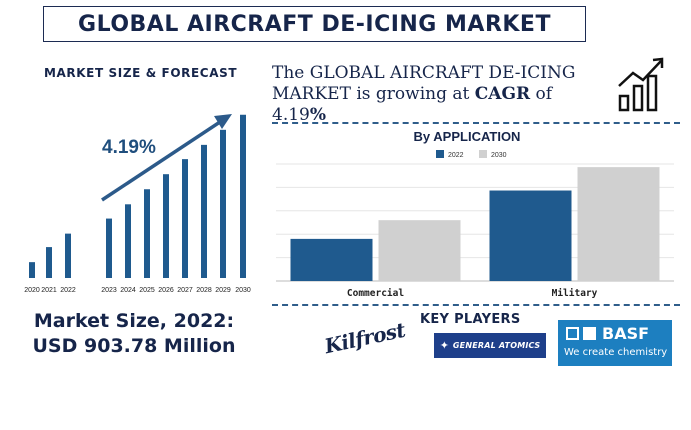 This screenshot has width=691, height=430. Describe the element at coordinates (32, 290) in the screenshot. I see `forecast-tick-label: 2020` at that location.